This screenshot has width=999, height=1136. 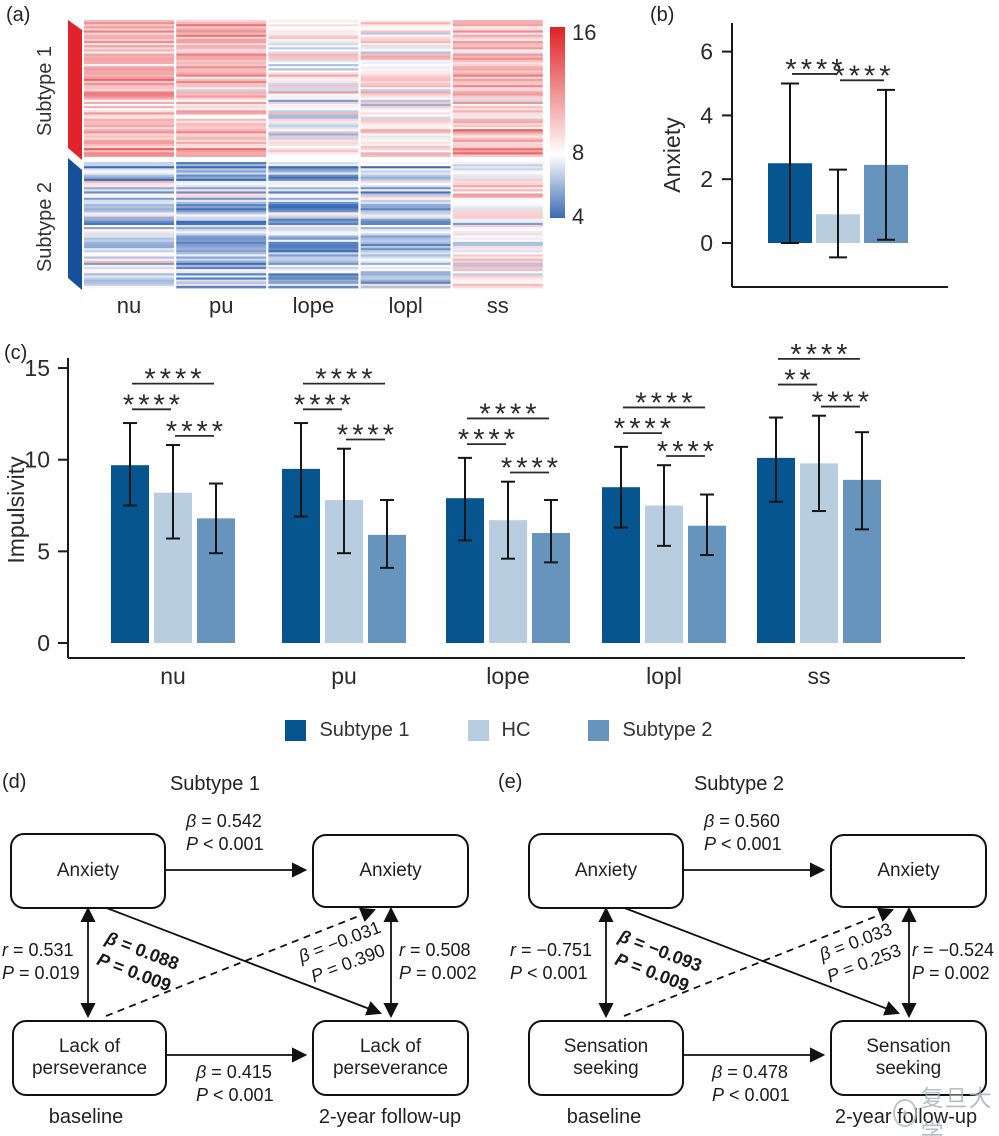 I want to click on colorbar-tick-16: 16, so click(x=584, y=32).